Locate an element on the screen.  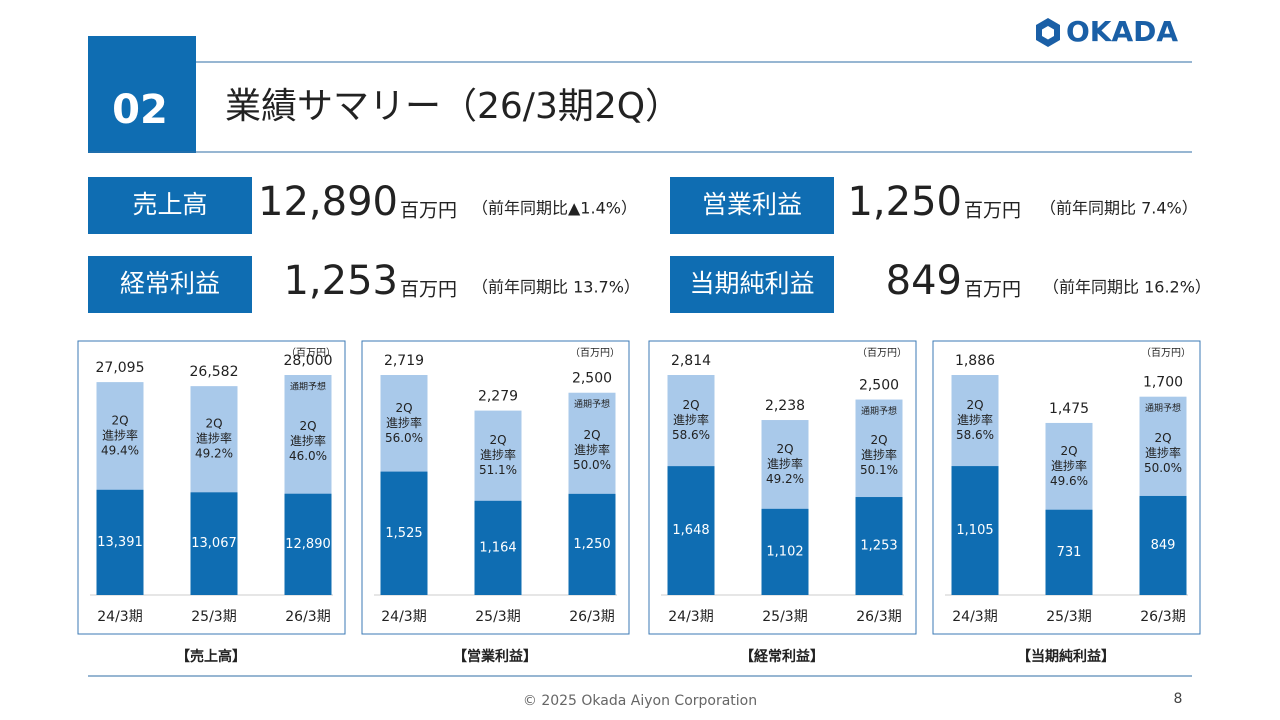
chart-caption: 【売上高】 is located at coordinates (211, 656).